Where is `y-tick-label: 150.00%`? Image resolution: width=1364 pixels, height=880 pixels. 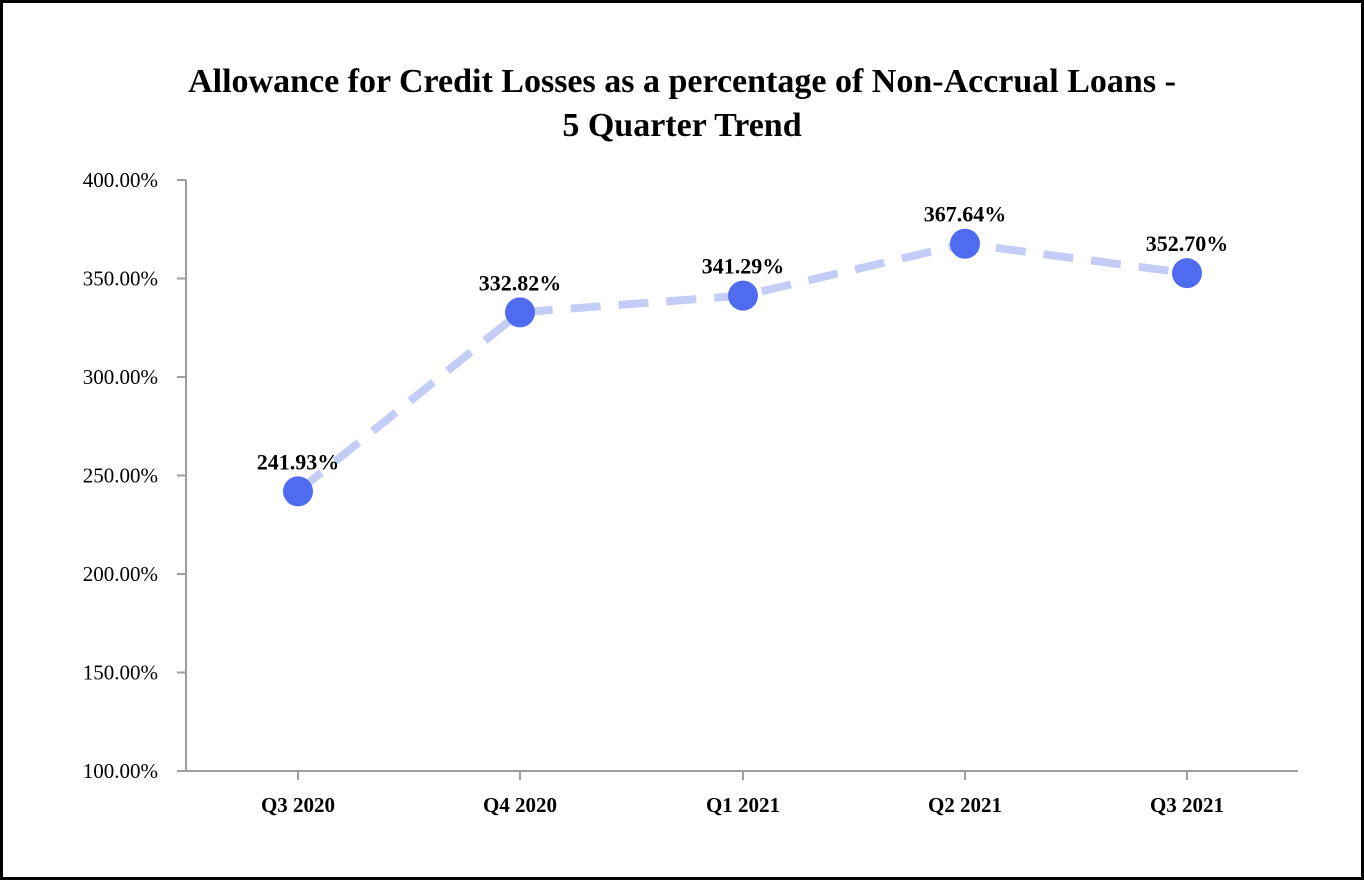 y-tick-label: 150.00% is located at coordinates (120, 673).